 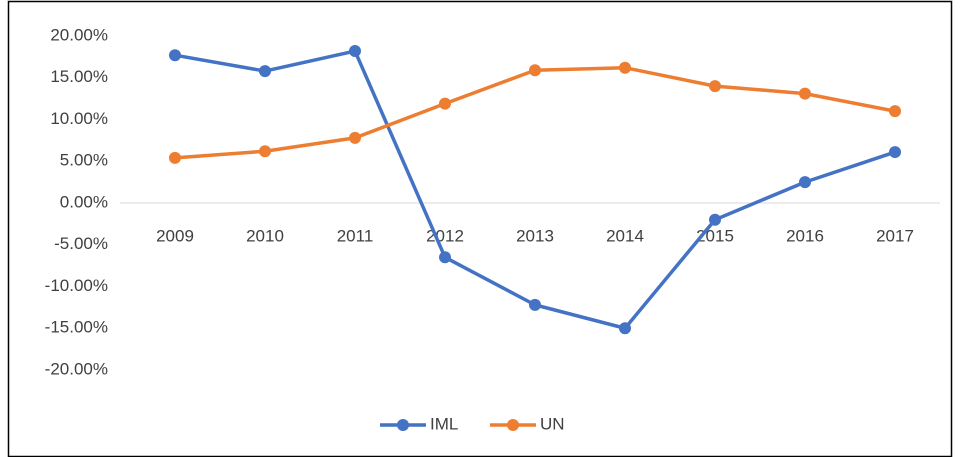 I want to click on x-tick-label: 2014, so click(x=625, y=235).